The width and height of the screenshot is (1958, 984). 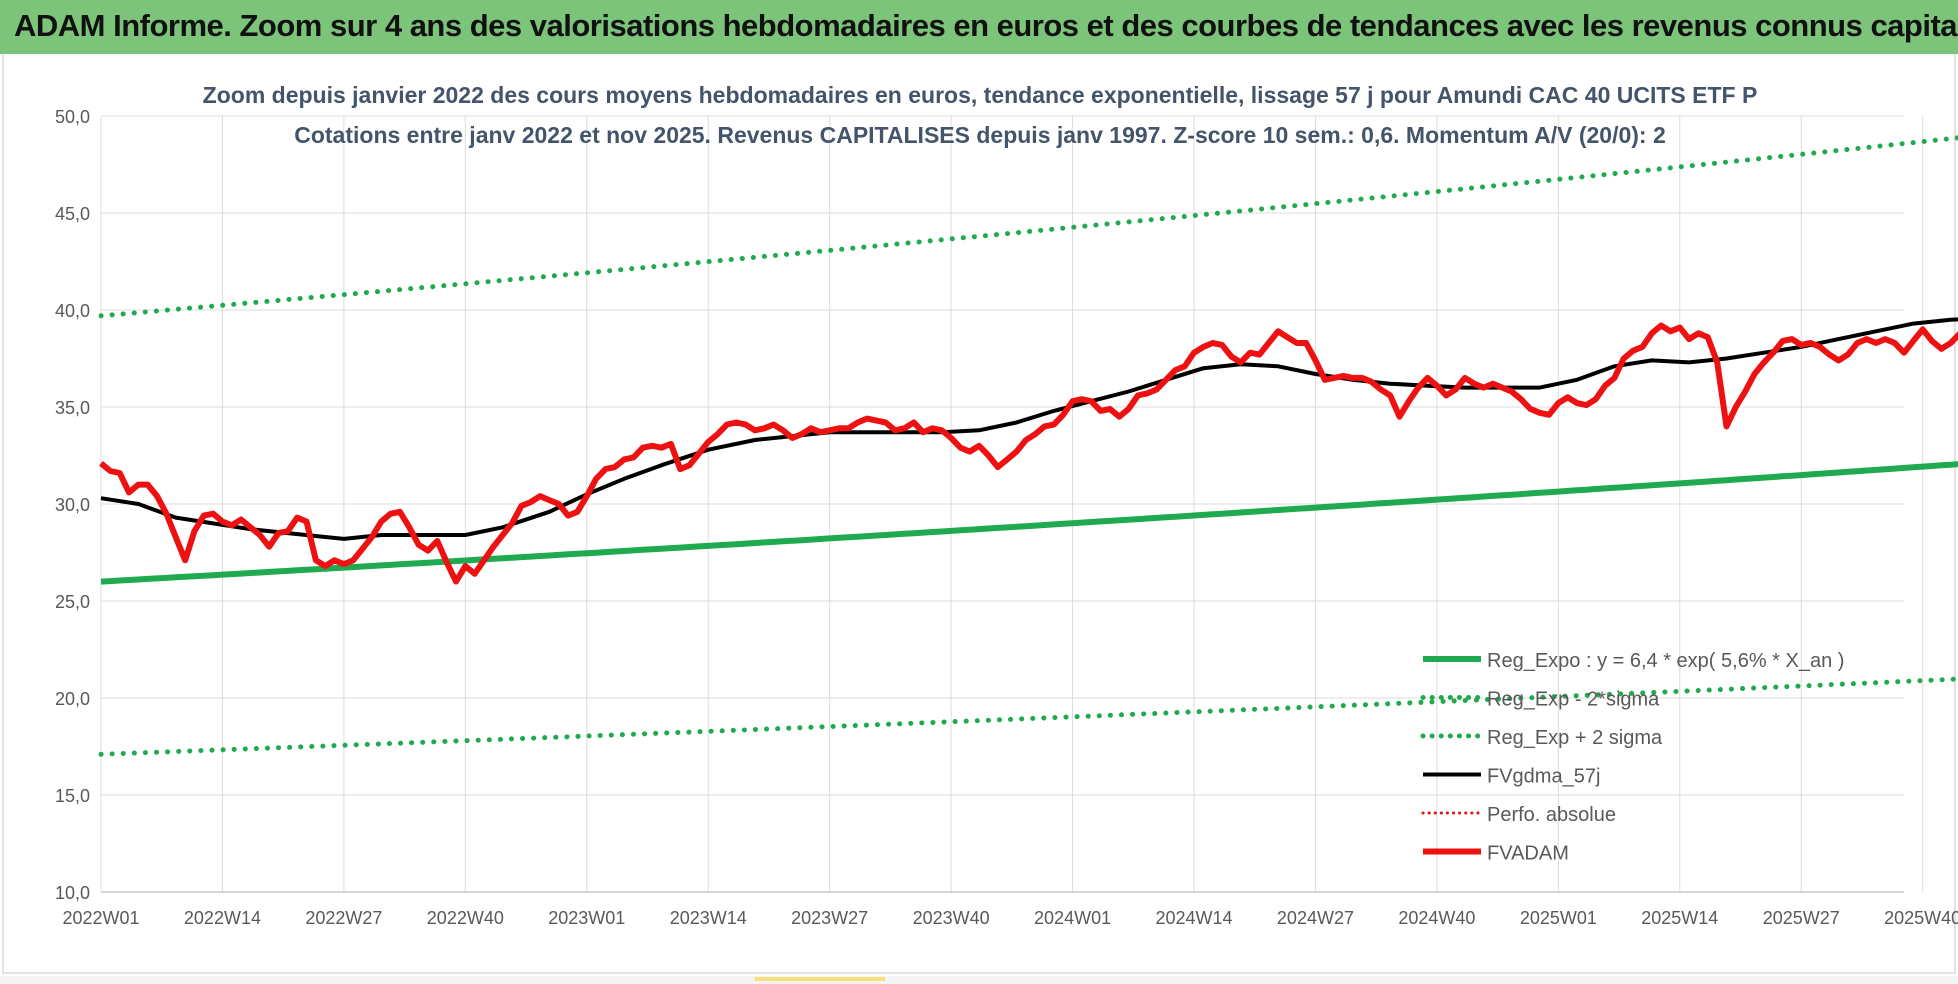 What do you see at coordinates (708, 918) in the screenshot?
I see `x-tick-label: 2023W14` at bounding box center [708, 918].